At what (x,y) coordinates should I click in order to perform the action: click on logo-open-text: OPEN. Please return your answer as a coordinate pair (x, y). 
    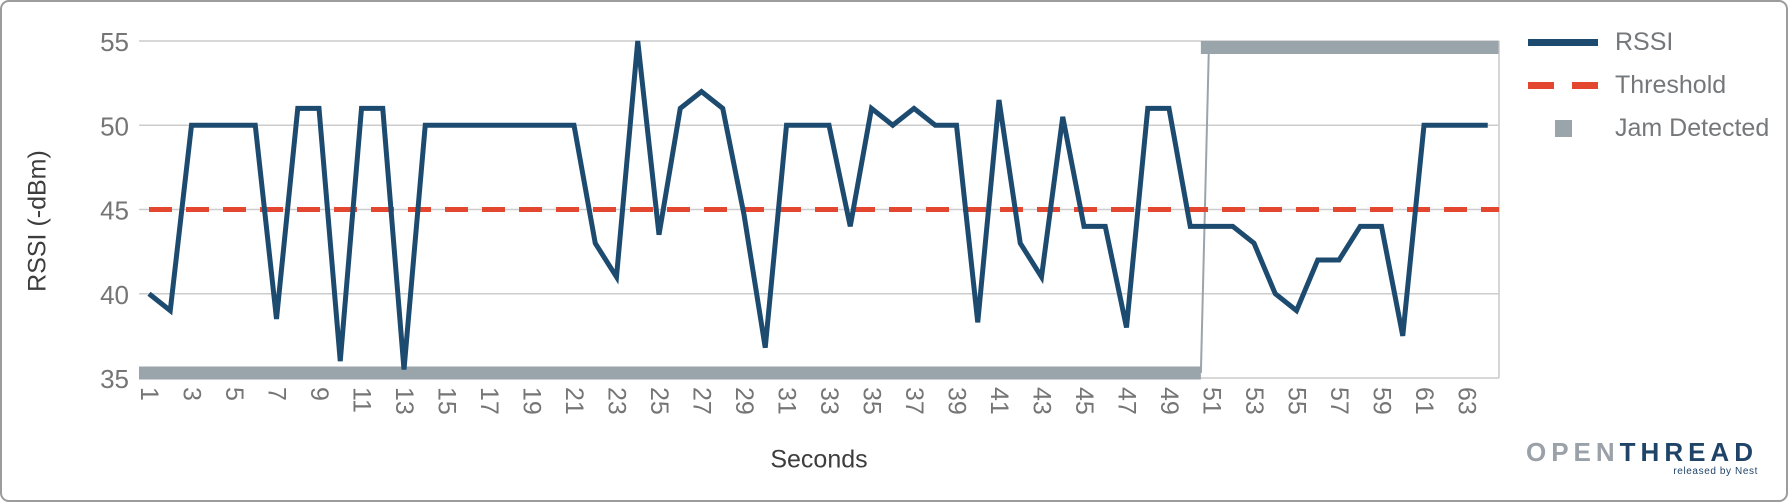
    Looking at the image, I should click on (1572, 452).